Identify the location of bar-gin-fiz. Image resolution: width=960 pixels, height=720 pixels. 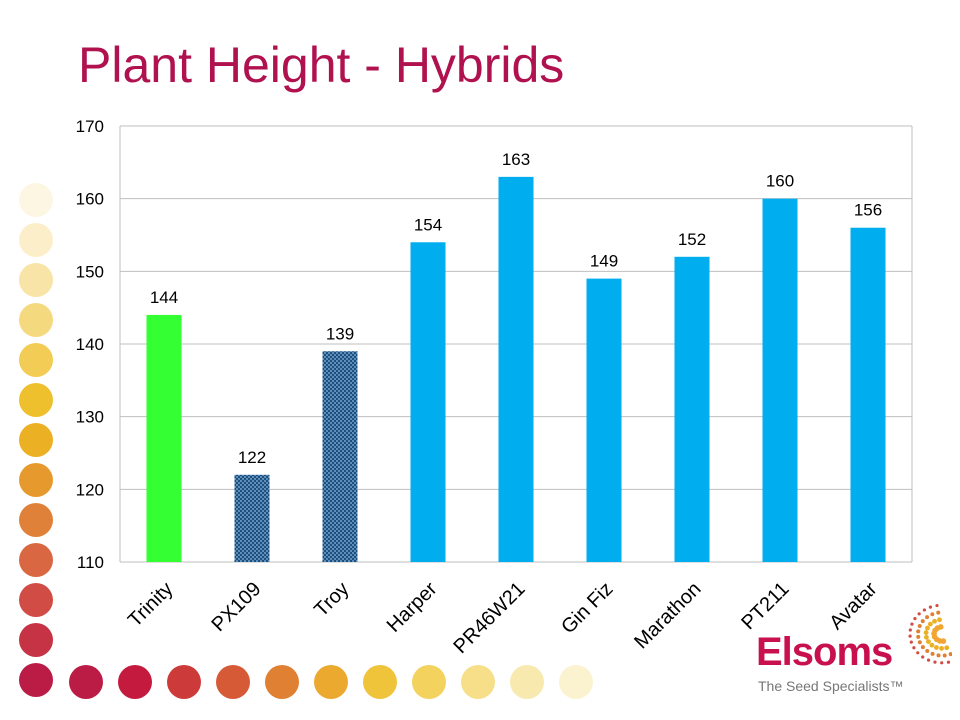
(604, 420).